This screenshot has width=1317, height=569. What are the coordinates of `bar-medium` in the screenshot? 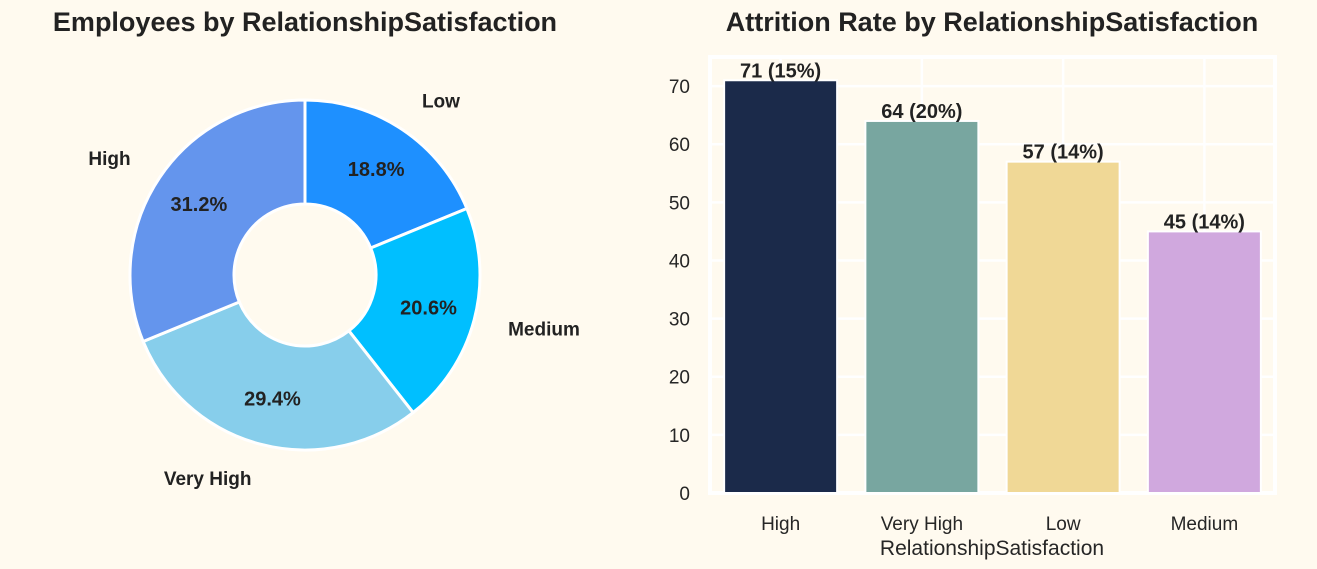 It's located at (1204, 362).